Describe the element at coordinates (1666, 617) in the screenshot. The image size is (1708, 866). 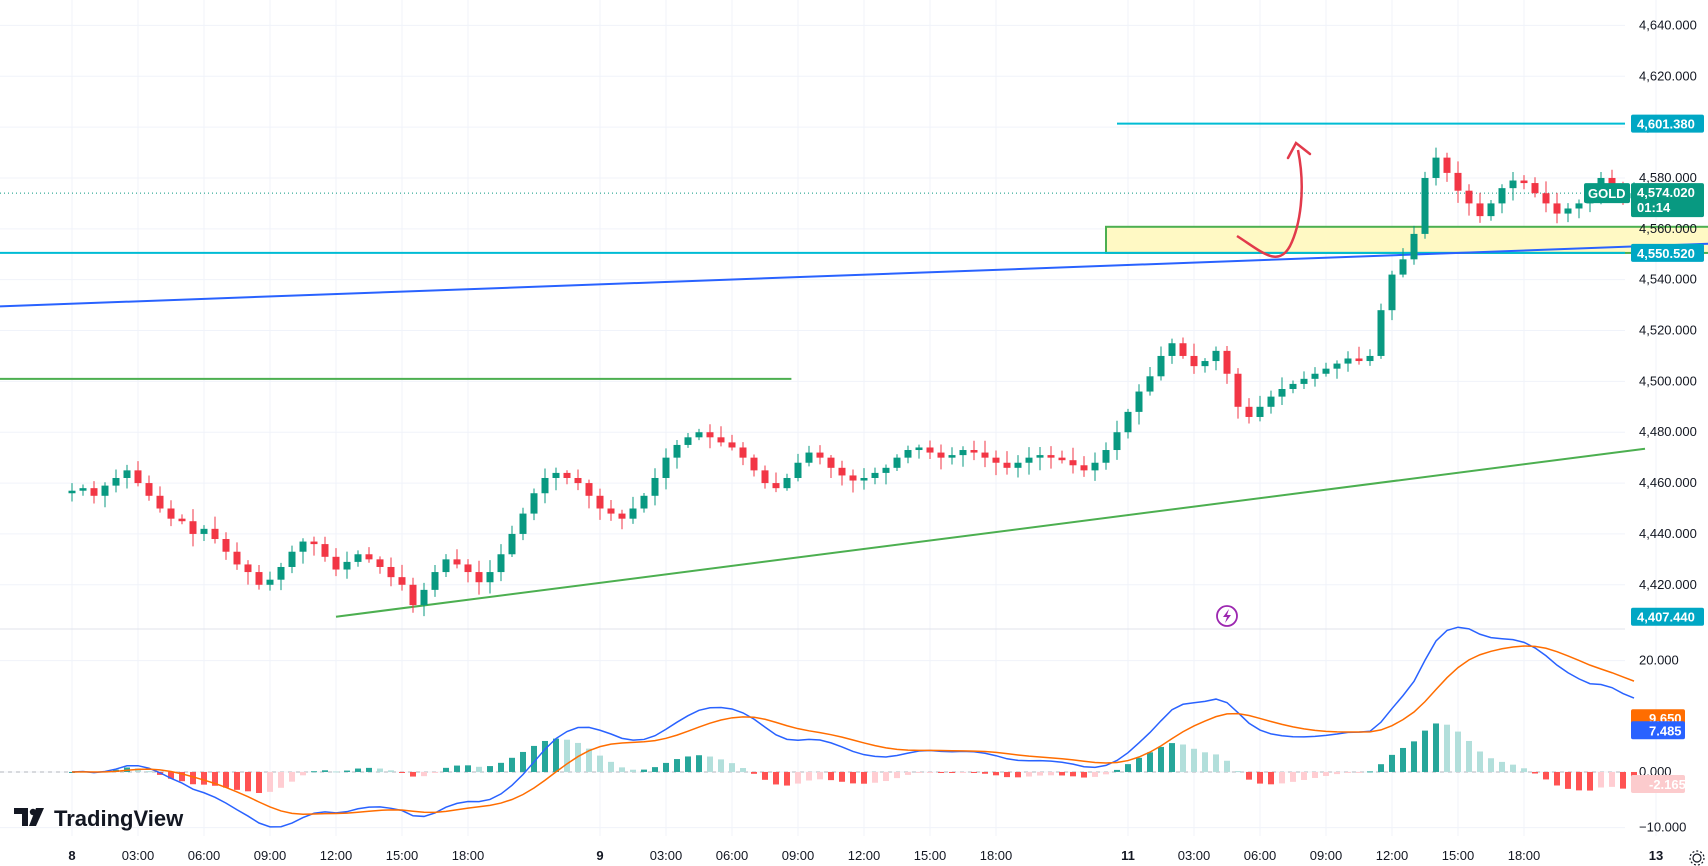
I see `price-tag-label: 4,407.440` at that location.